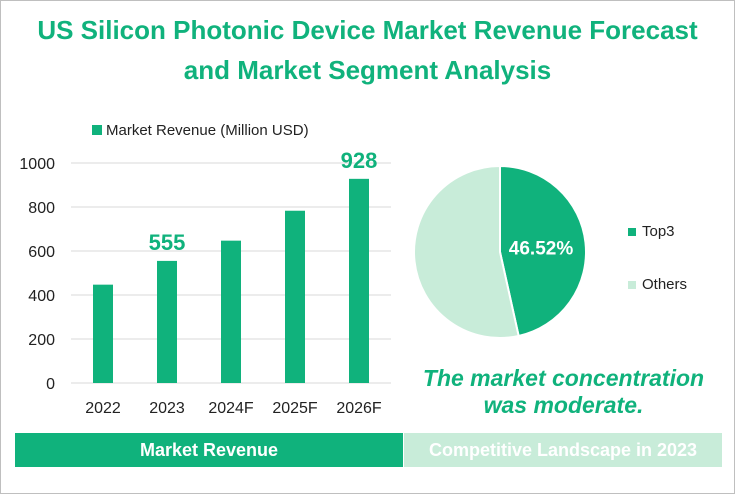 Image resolution: width=735 pixels, height=494 pixels. What do you see at coordinates (41, 252) in the screenshot?
I see `y-tick-label: 600` at bounding box center [41, 252].